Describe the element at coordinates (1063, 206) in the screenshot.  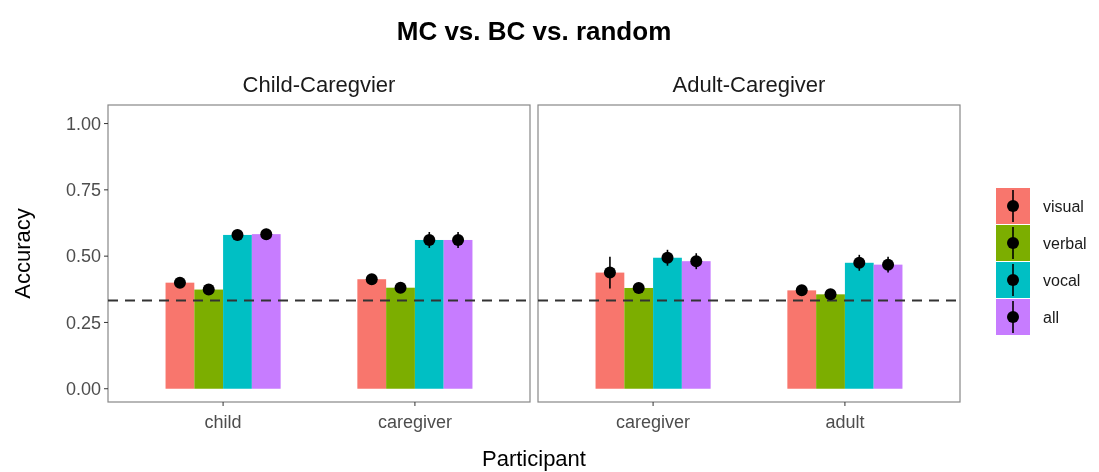
I see `legend-label: visual` at that location.